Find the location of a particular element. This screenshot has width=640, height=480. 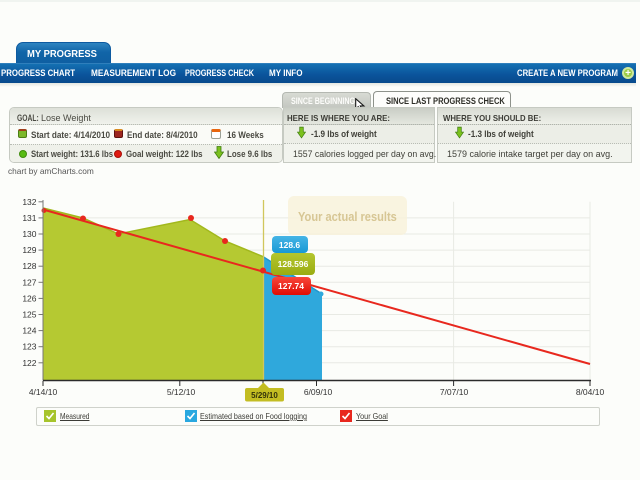

svg-text: 7/07/10 is located at coordinates (454, 392).